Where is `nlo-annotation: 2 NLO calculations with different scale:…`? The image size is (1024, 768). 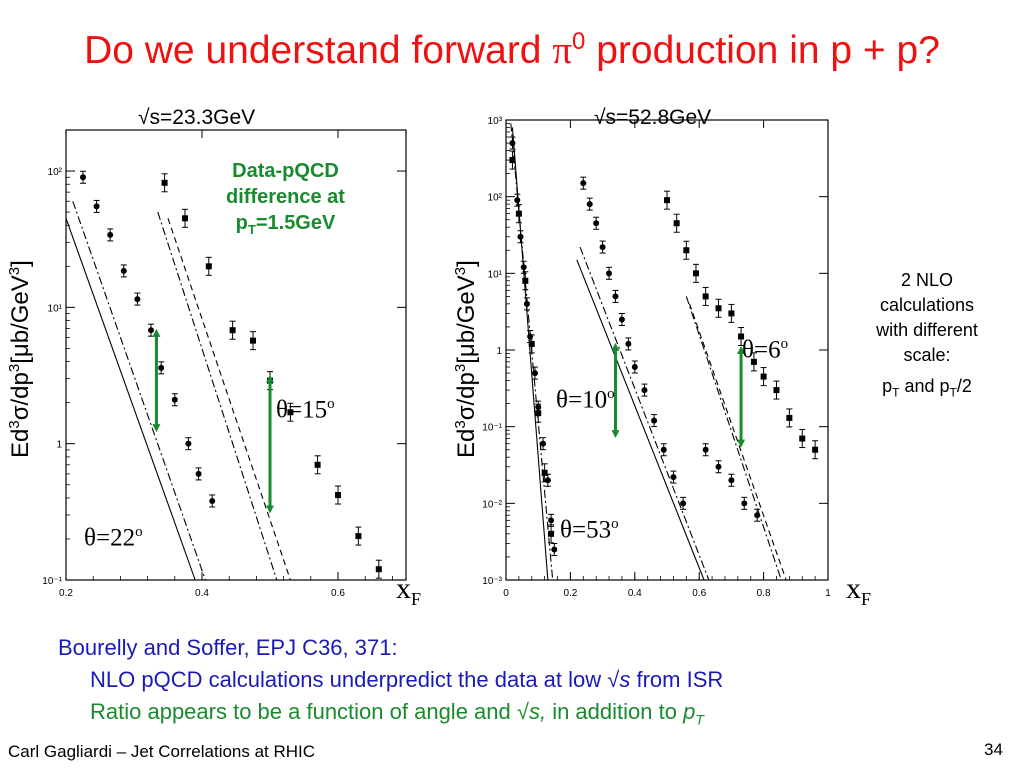 nlo-annotation: 2 NLO calculations with different scale:… is located at coordinates (927, 335).